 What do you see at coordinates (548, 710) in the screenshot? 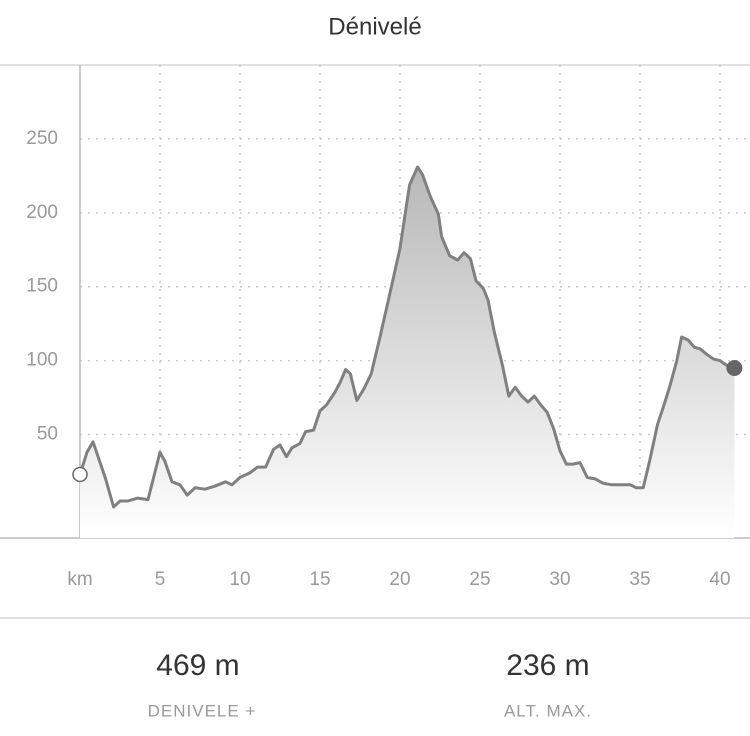
I see `stat-label: ALT. MAX.` at bounding box center [548, 710].